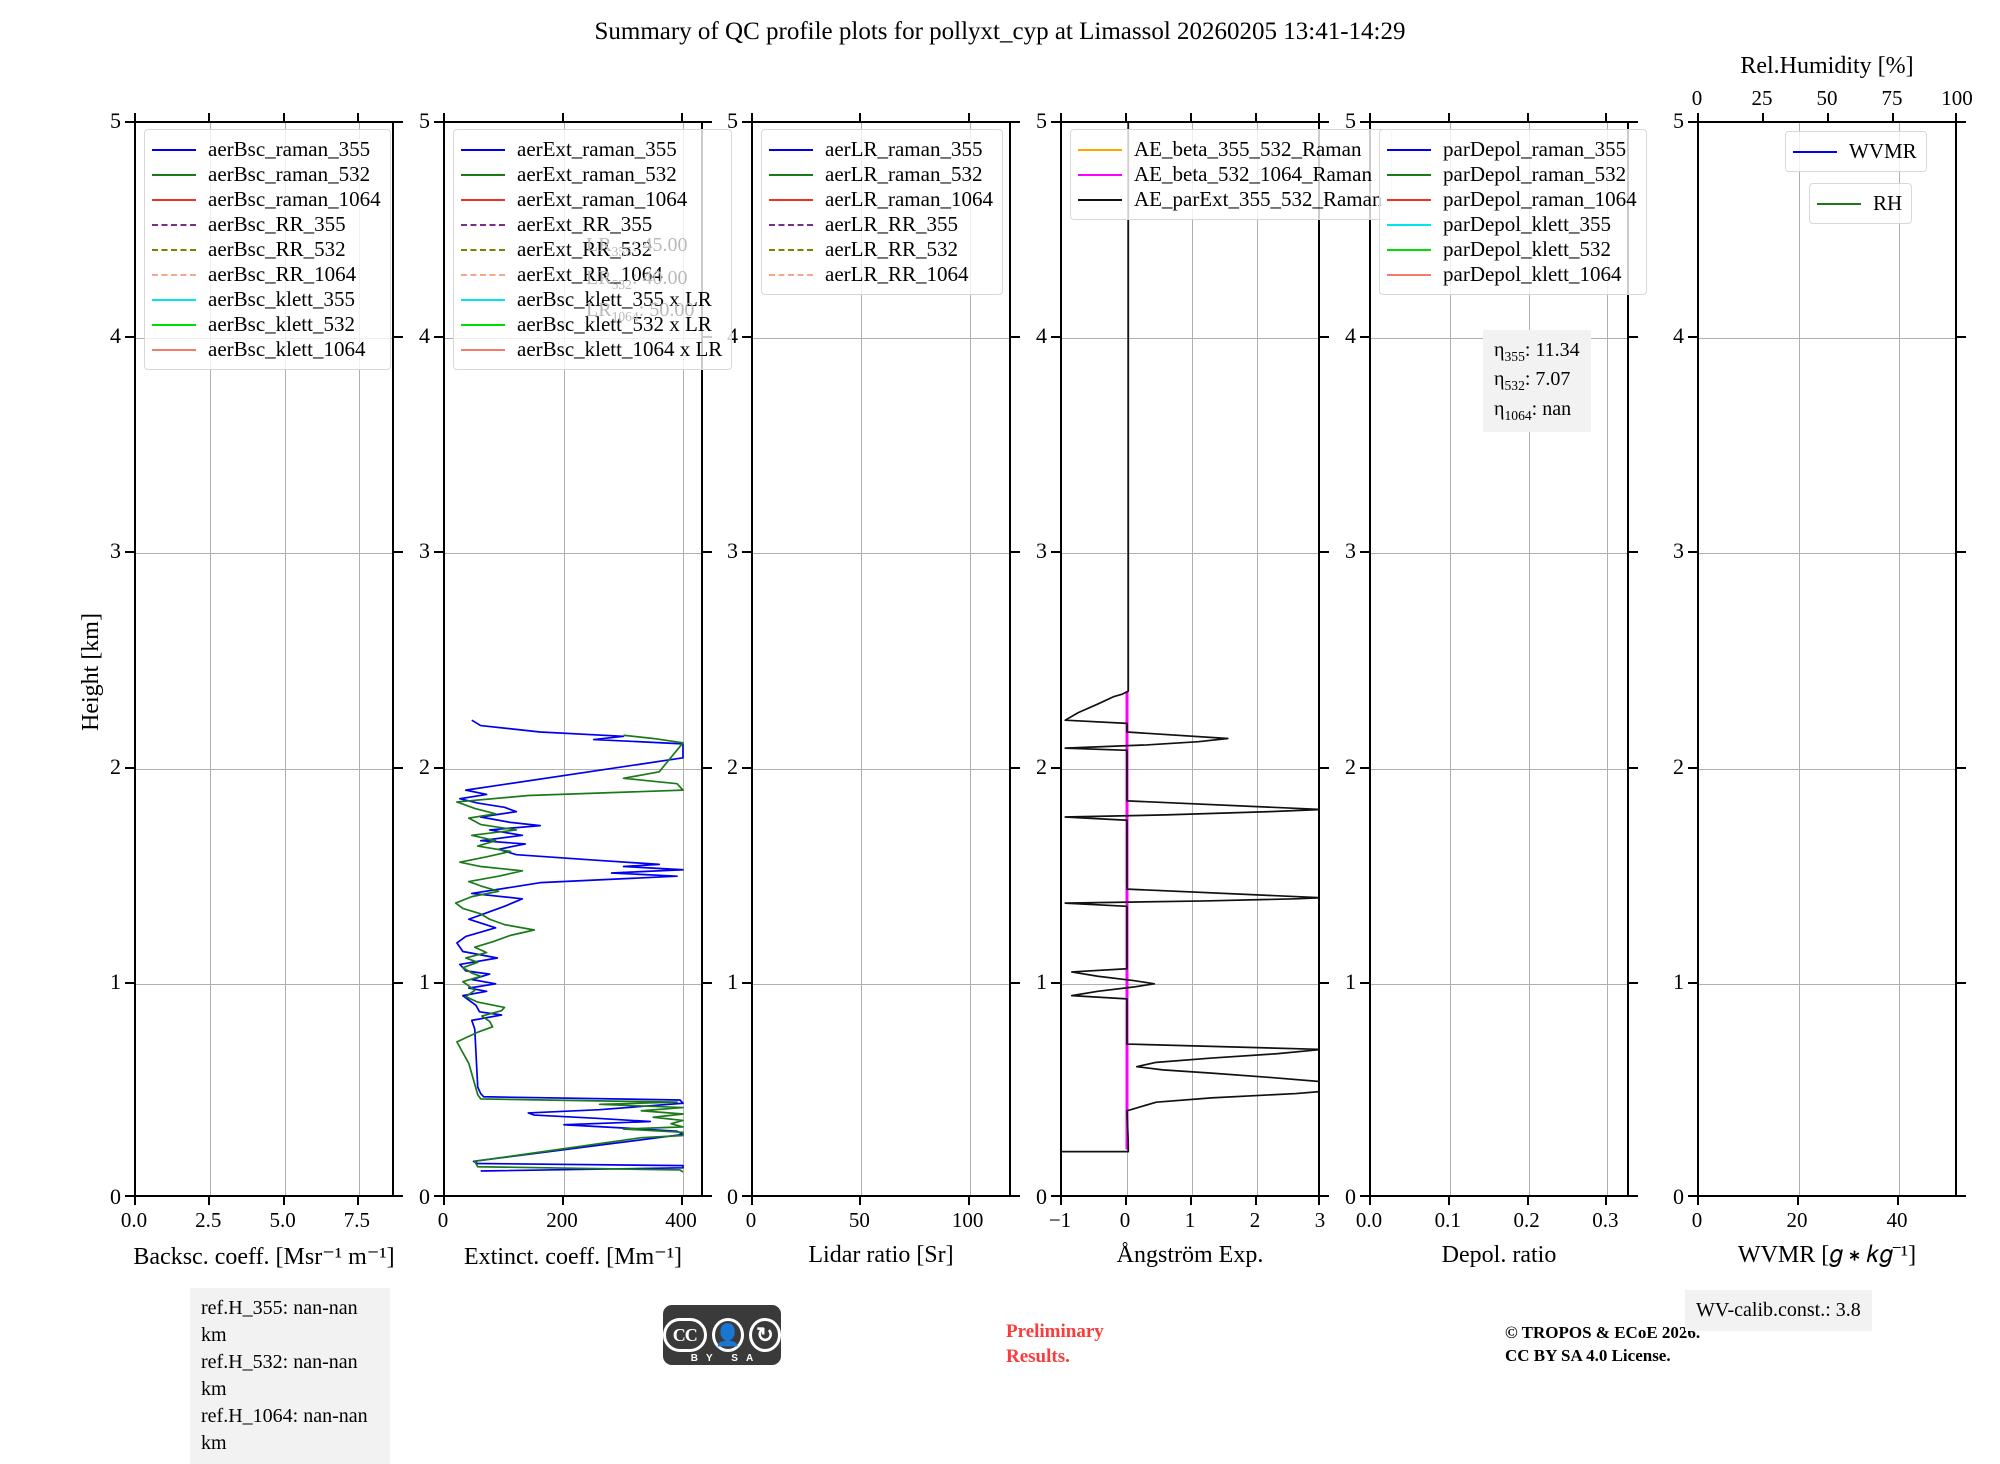 This screenshot has height=1464, width=2000. Describe the element at coordinates (282, 274) in the screenshot. I see `legend-item-label: aerBsc_RR_1064` at that location.